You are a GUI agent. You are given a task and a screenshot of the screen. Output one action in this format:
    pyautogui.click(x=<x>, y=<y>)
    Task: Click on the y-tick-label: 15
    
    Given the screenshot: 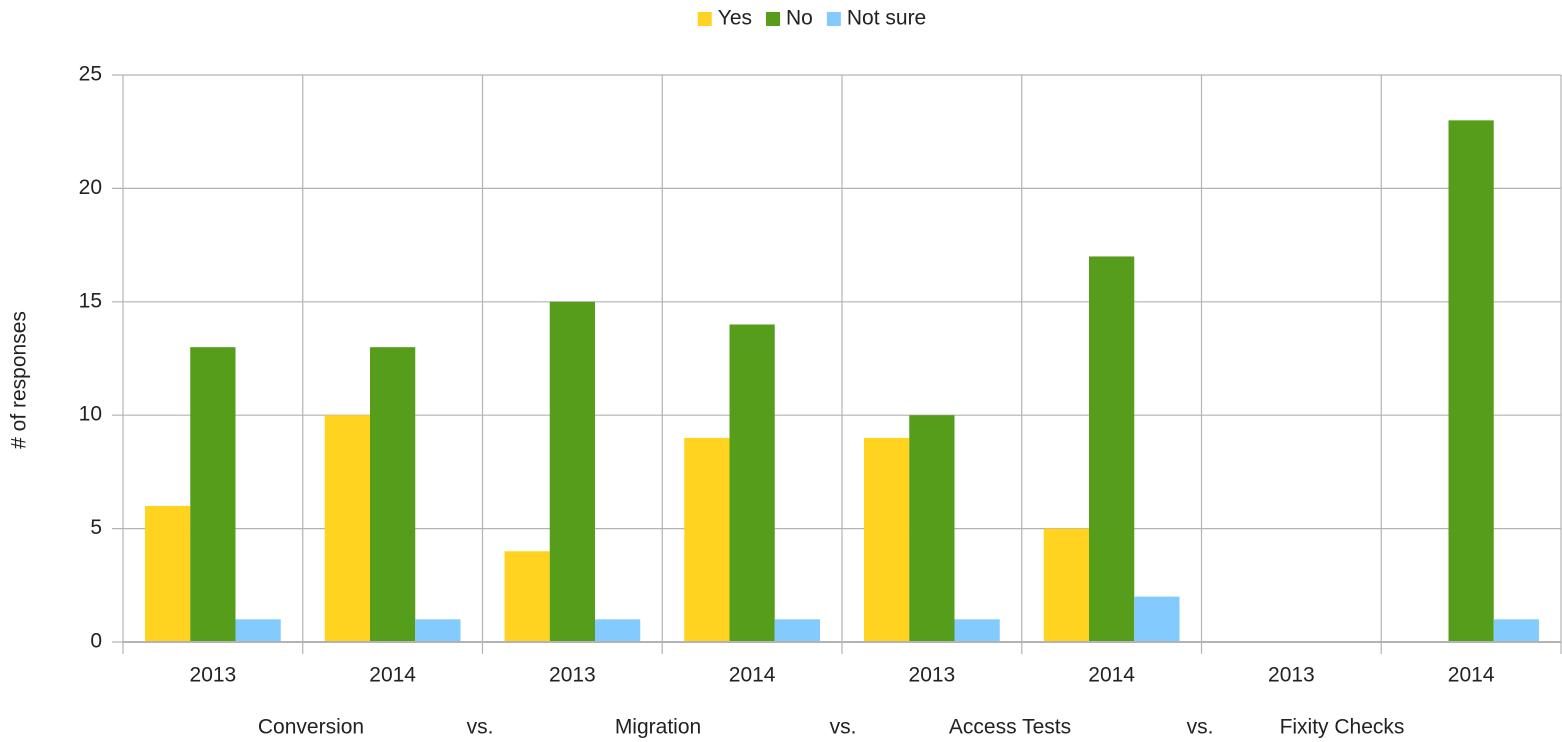 What is the action you would take?
    pyautogui.click(x=90, y=300)
    